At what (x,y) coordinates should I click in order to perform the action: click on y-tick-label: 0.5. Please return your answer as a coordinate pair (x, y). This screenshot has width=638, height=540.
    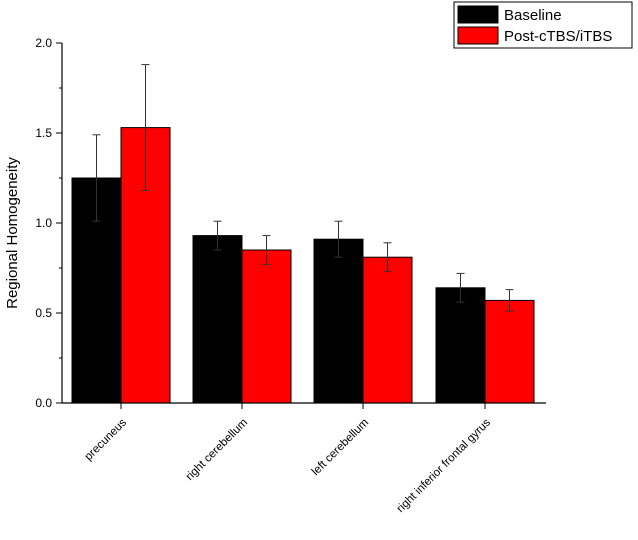
    Looking at the image, I should click on (43, 313).